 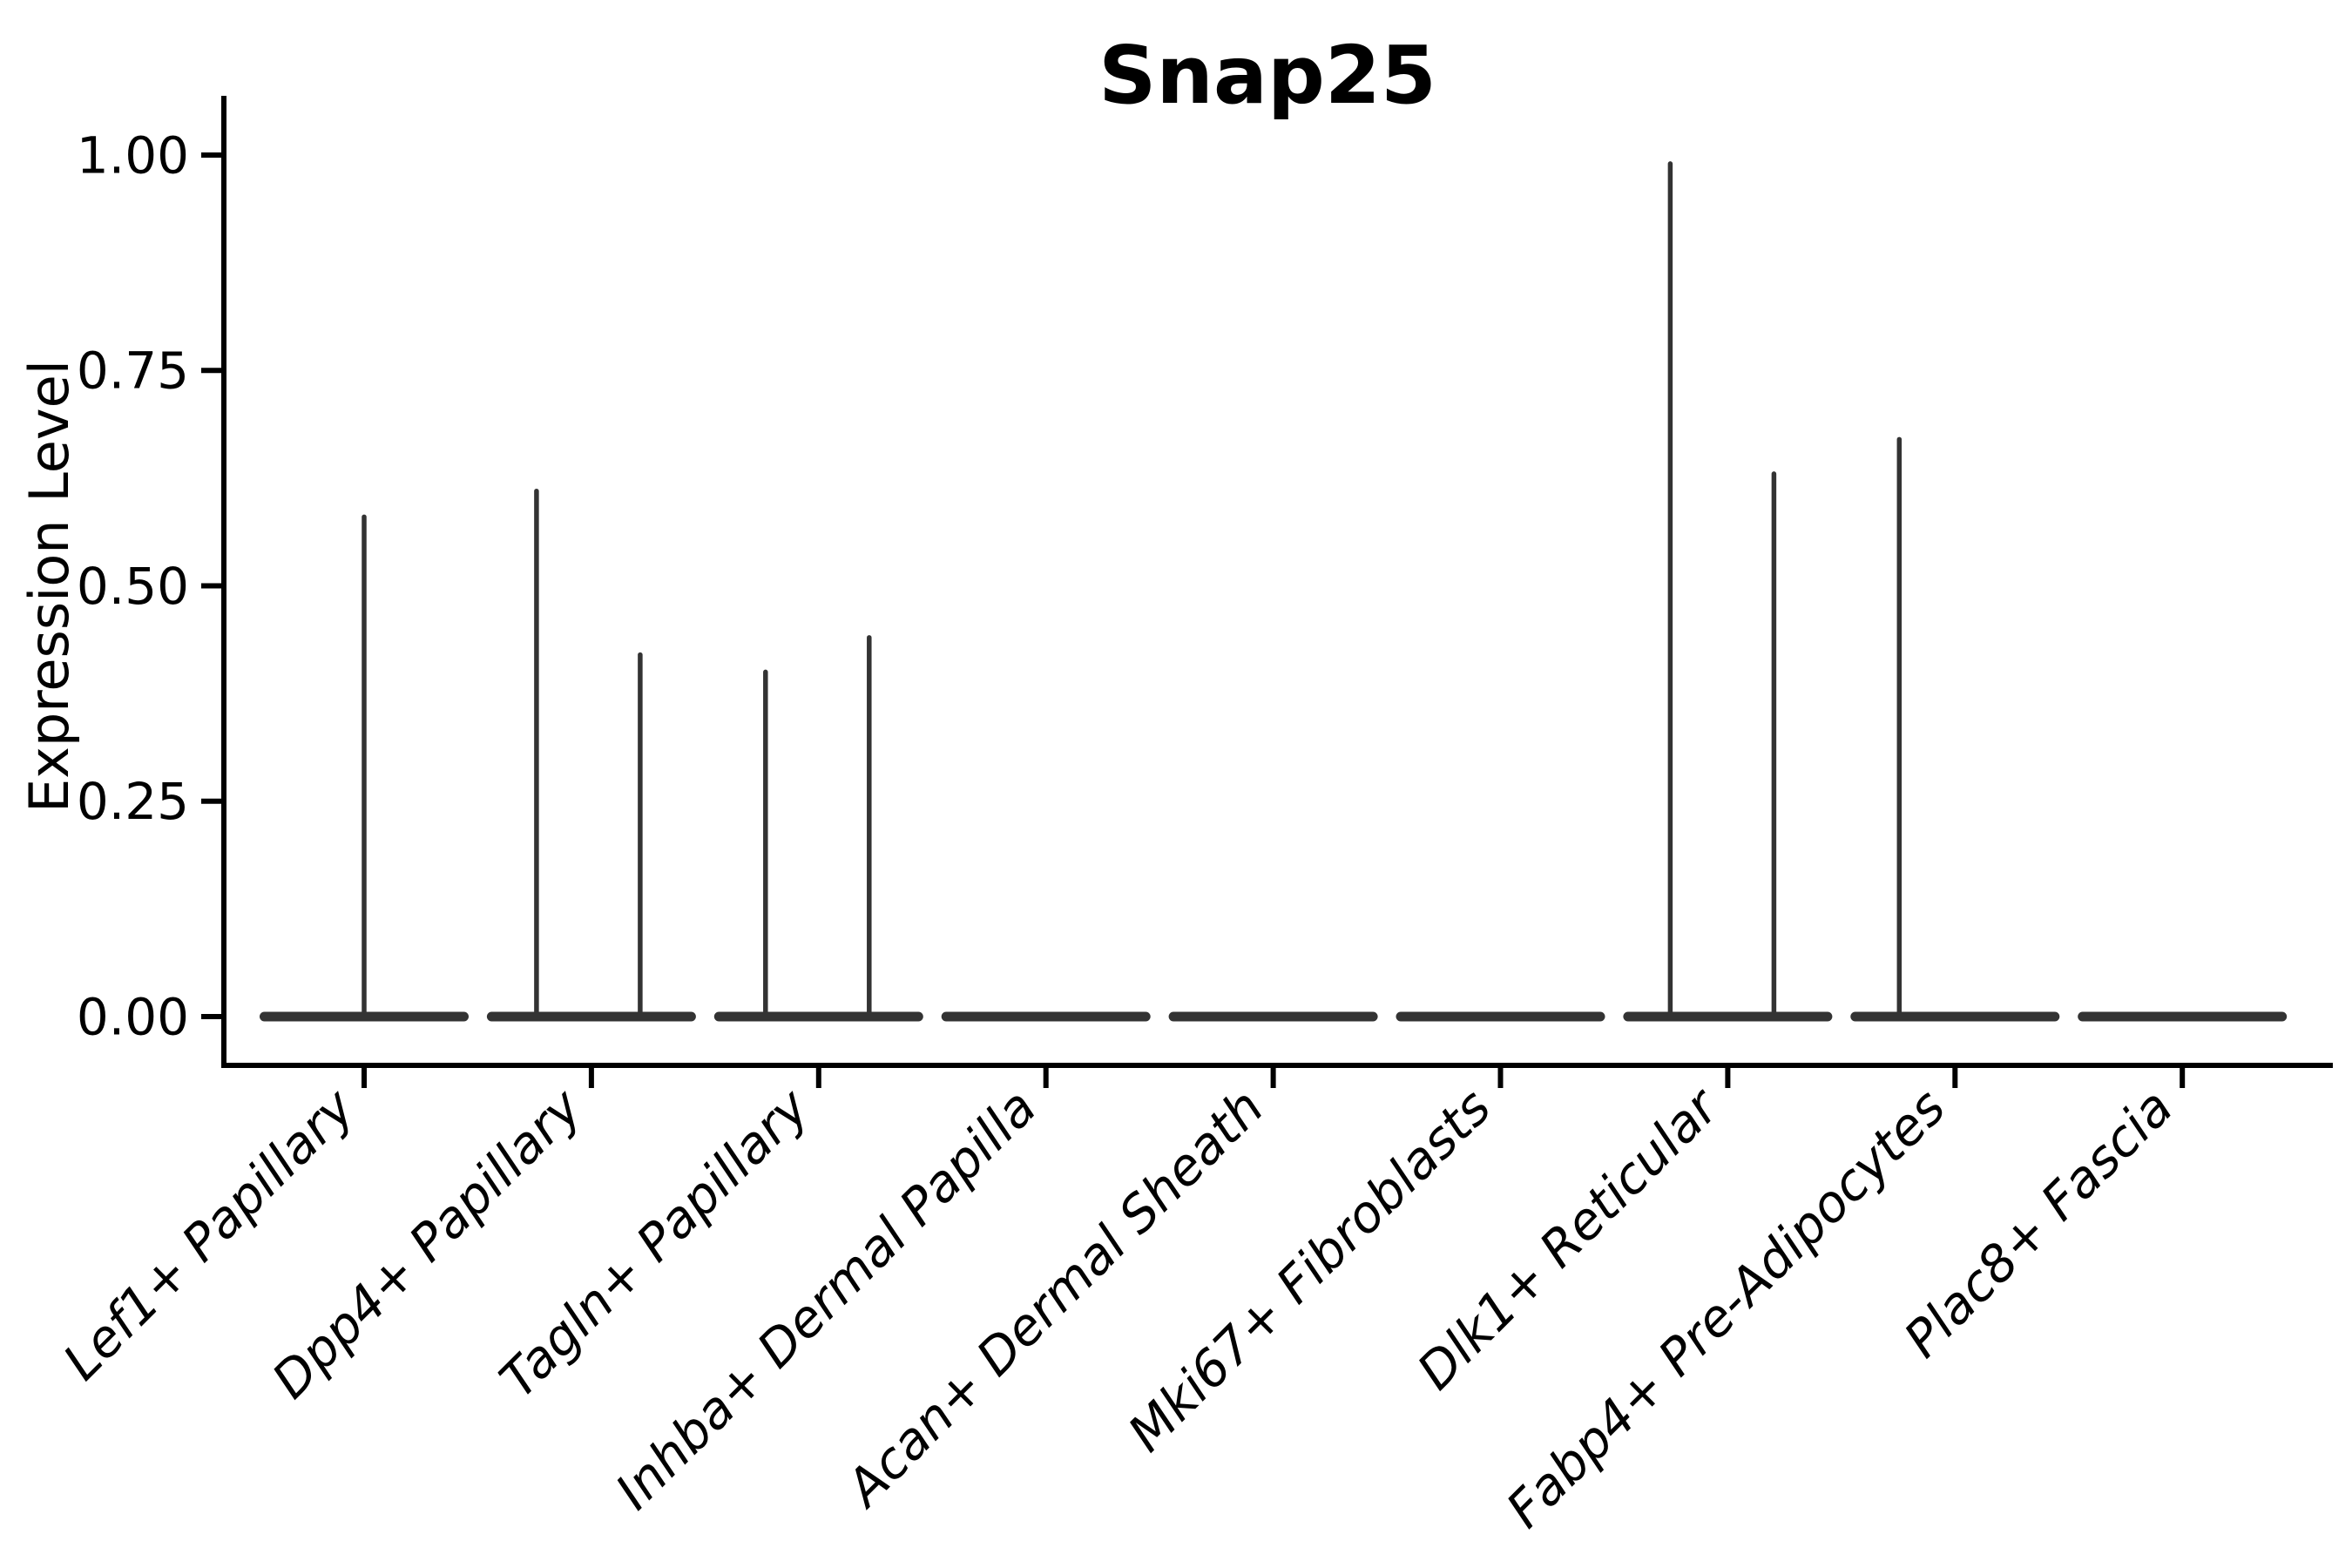 What do you see at coordinates (1054, 1299) in the screenshot?
I see `x-tick-label: Acan+ Dermal Sheath` at bounding box center [1054, 1299].